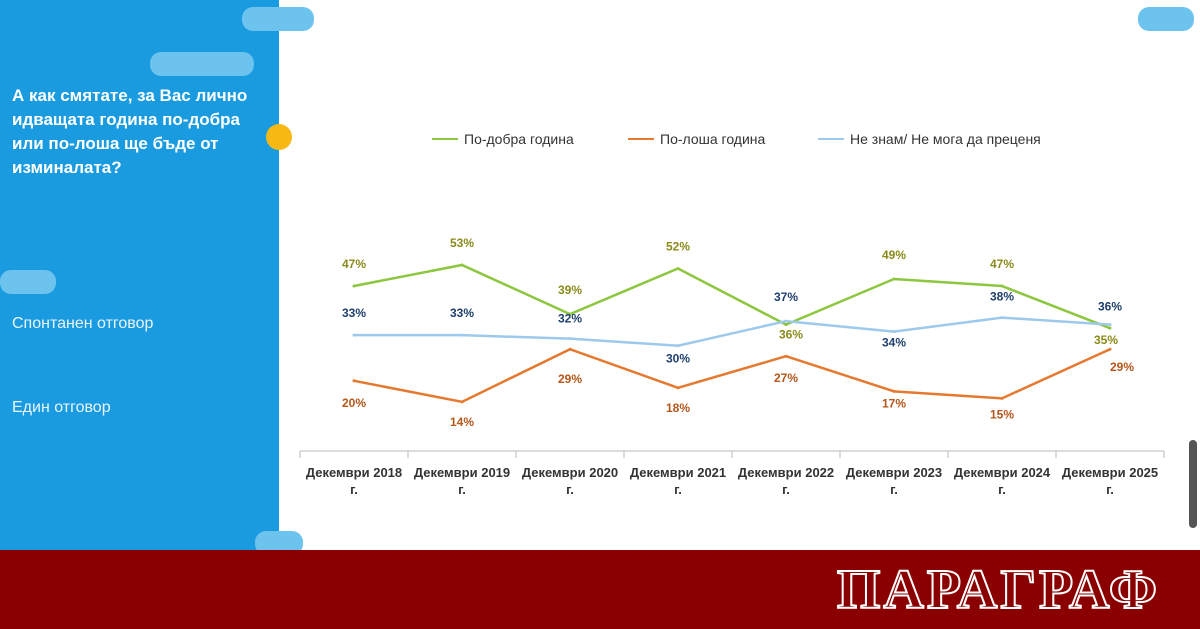 The width and height of the screenshot is (1200, 629). Describe the element at coordinates (786, 378) in the screenshot. I see `data-label: 27%` at that location.